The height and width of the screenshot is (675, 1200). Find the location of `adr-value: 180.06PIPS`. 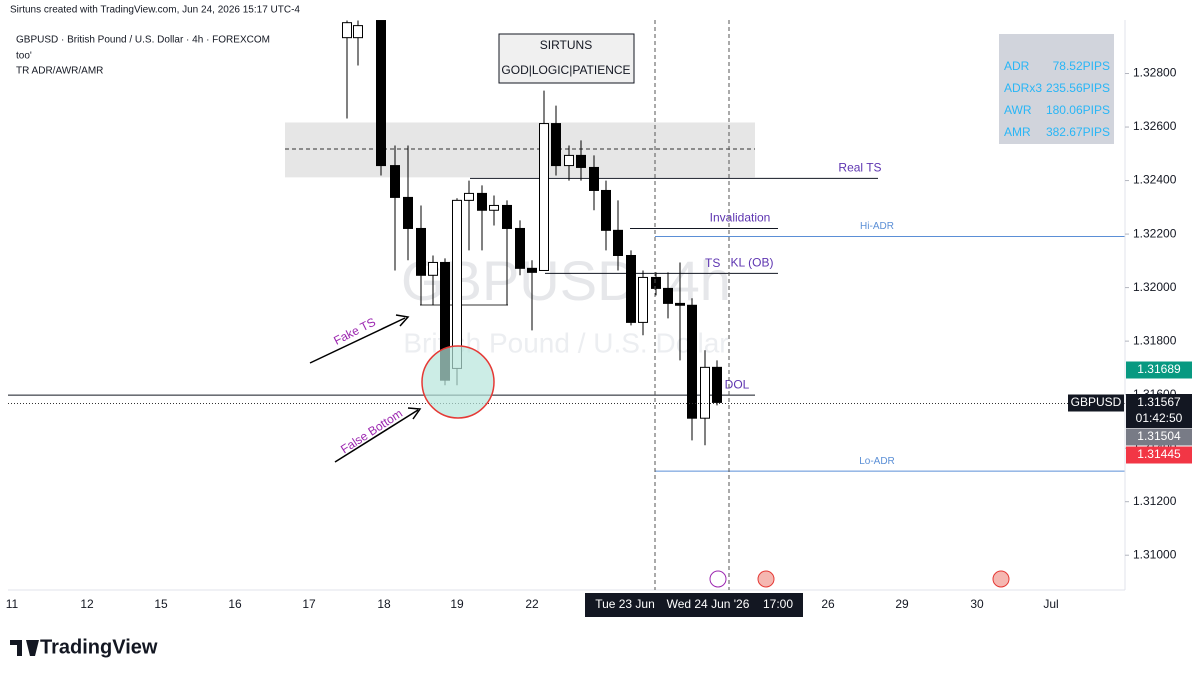

adr-value: 180.06PIPS is located at coordinates (1078, 110).